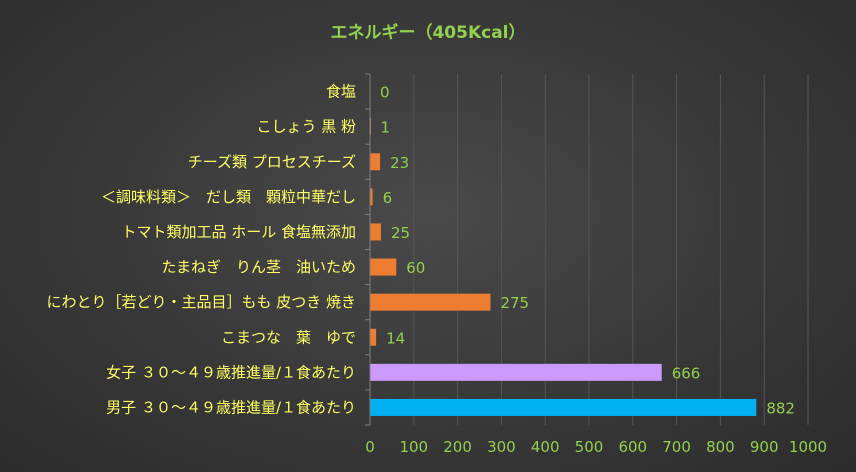 The height and width of the screenshot is (472, 856). Describe the element at coordinates (808, 447) in the screenshot. I see `x-tick-label: 1000` at that location.